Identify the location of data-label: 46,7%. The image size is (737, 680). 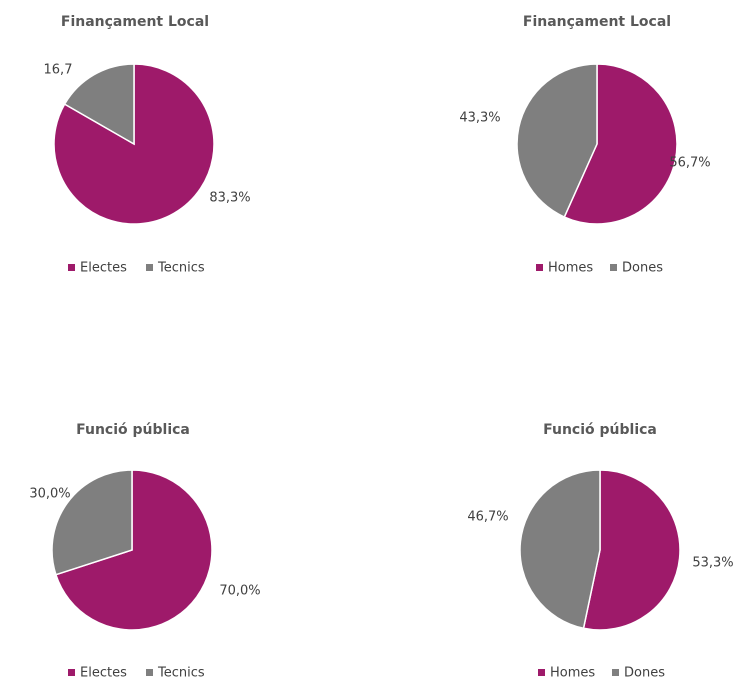
(487, 517).